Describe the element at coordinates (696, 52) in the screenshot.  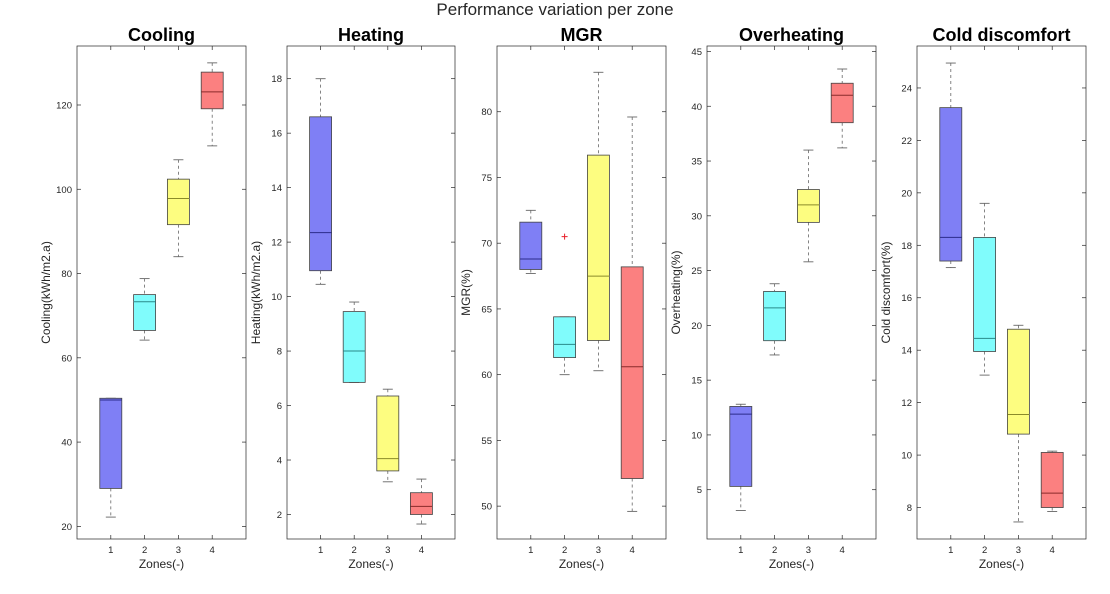
I see `y-tick-label: 45` at that location.